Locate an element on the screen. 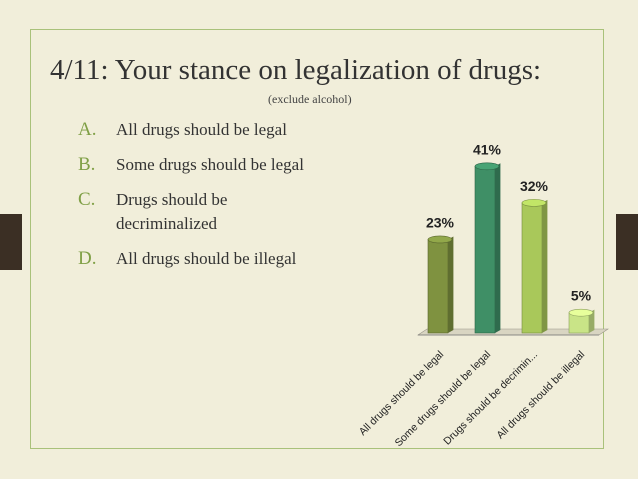  data-label: 23% is located at coordinates (440, 222).